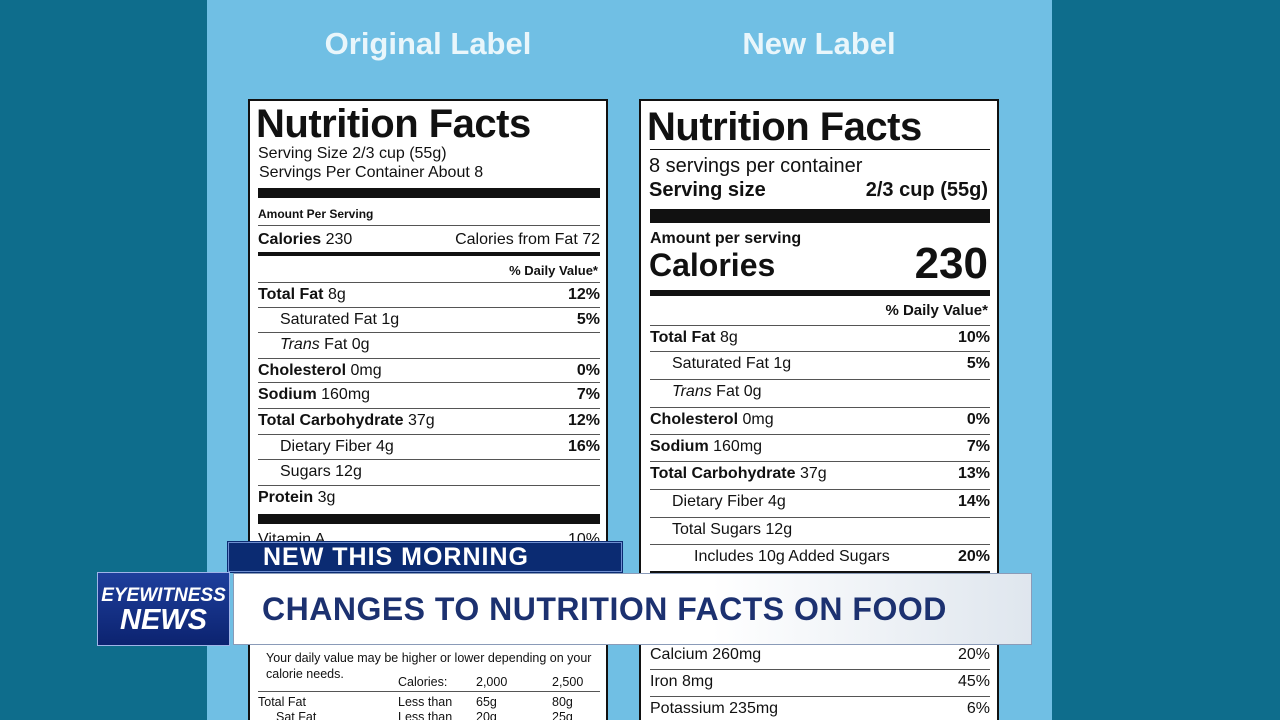 This screenshot has height=720, width=1280. Describe the element at coordinates (936, 310) in the screenshot. I see `daily-value-header: % Daily Value*` at that location.